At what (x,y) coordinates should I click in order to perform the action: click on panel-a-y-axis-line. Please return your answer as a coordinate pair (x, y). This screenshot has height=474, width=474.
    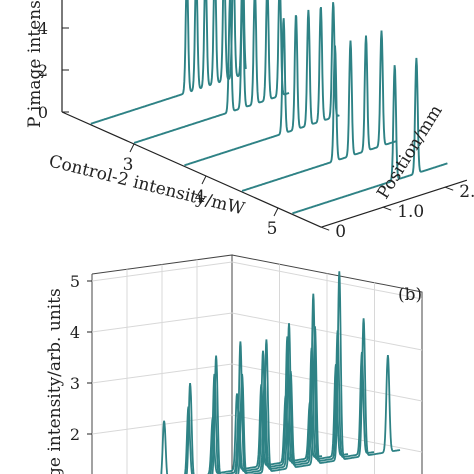
    Looking at the image, I should click on (394, 203).